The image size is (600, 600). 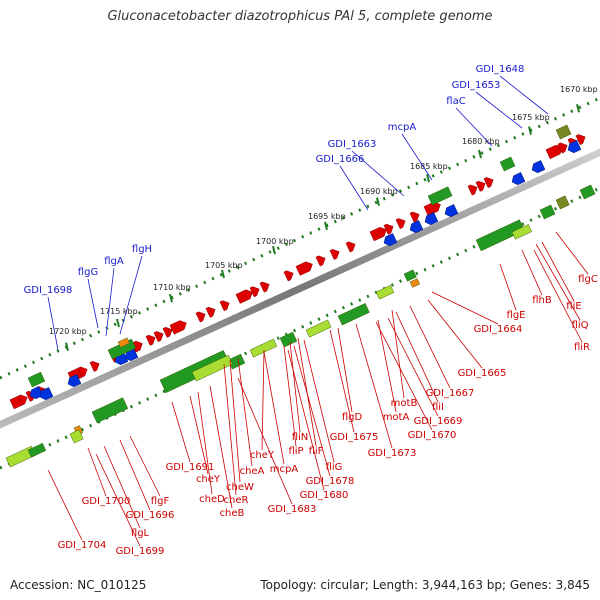 What do you see at coordinates (516, 315) in the screenshot?
I see `gene-label: flgE` at bounding box center [516, 315].